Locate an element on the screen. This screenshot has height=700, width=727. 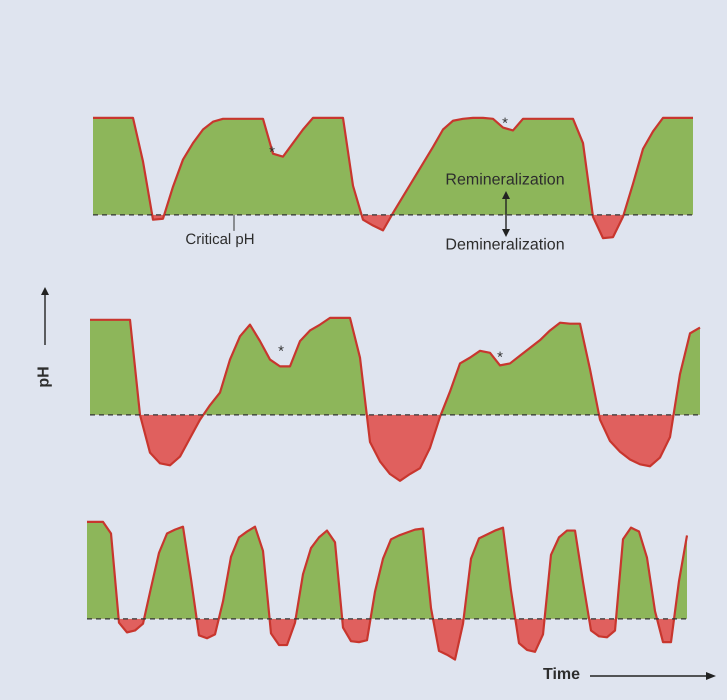
legend-label: Critical pH is located at coordinates (220, 239).